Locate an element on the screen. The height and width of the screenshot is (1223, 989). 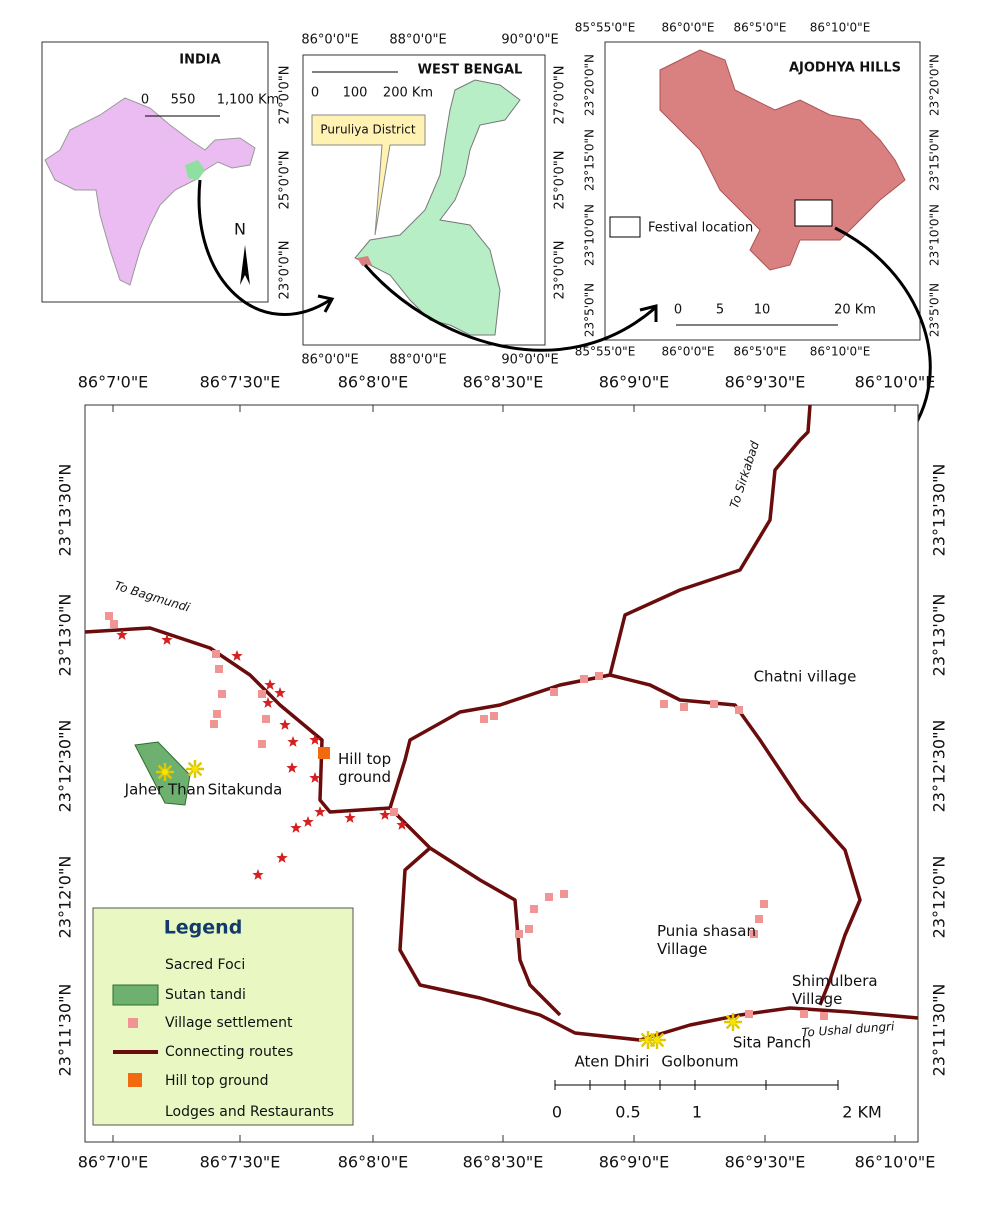
legend-box is located at coordinates (223, 1016).